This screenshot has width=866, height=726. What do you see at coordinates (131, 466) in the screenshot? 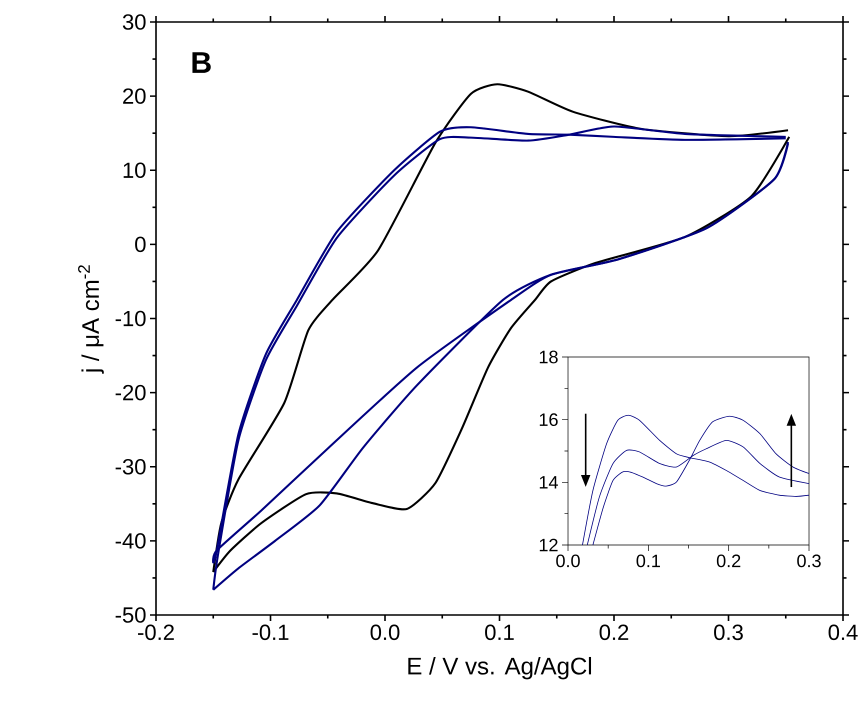
I see `y-tick-label: -30` at bounding box center [131, 466].